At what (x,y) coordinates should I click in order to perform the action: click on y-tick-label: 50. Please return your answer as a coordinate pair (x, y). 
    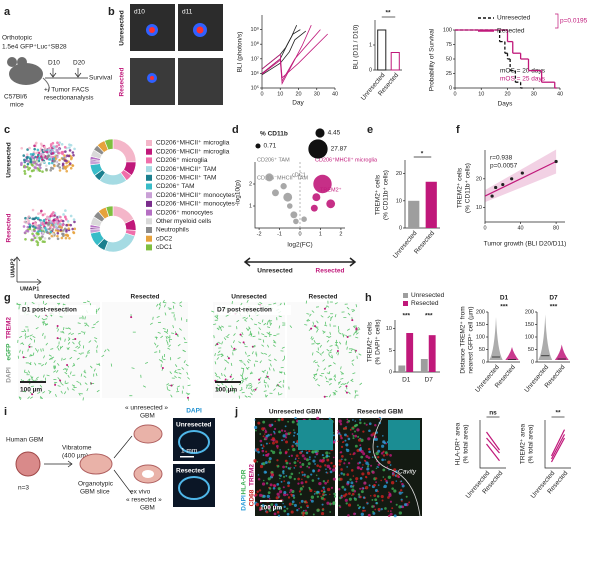
    Looking at the image, I should click on (531, 350).